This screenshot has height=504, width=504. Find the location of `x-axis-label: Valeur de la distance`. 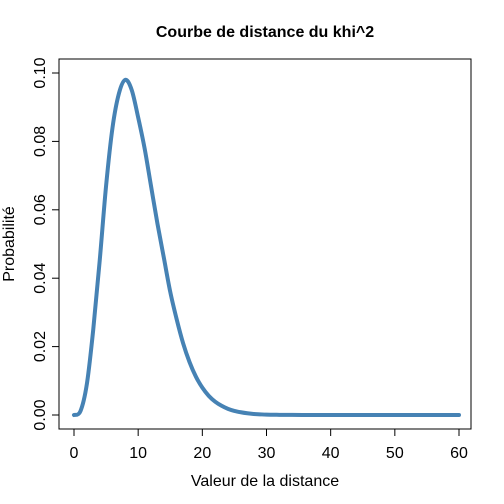

x-axis-label: Valeur de la distance is located at coordinates (265, 481).